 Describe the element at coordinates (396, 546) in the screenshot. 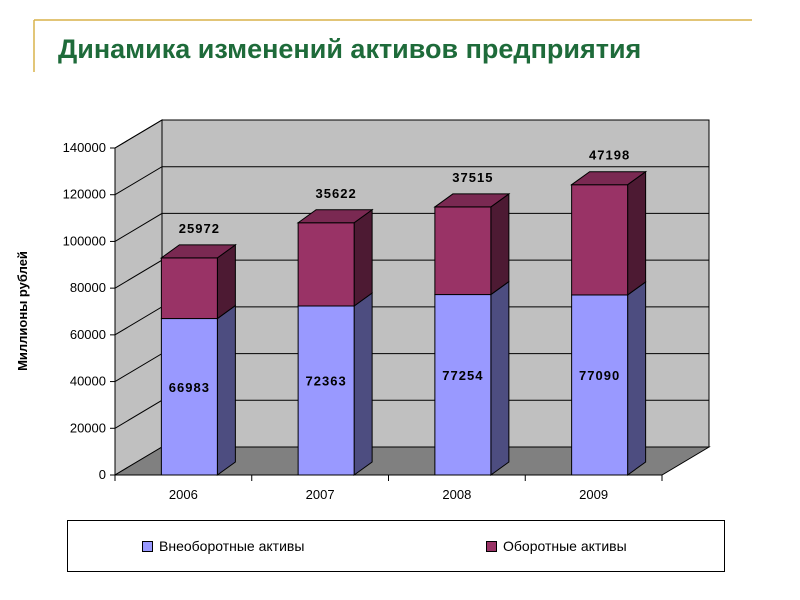

I see `chart-legend: Внеоборотные активы Оборотные активы` at that location.